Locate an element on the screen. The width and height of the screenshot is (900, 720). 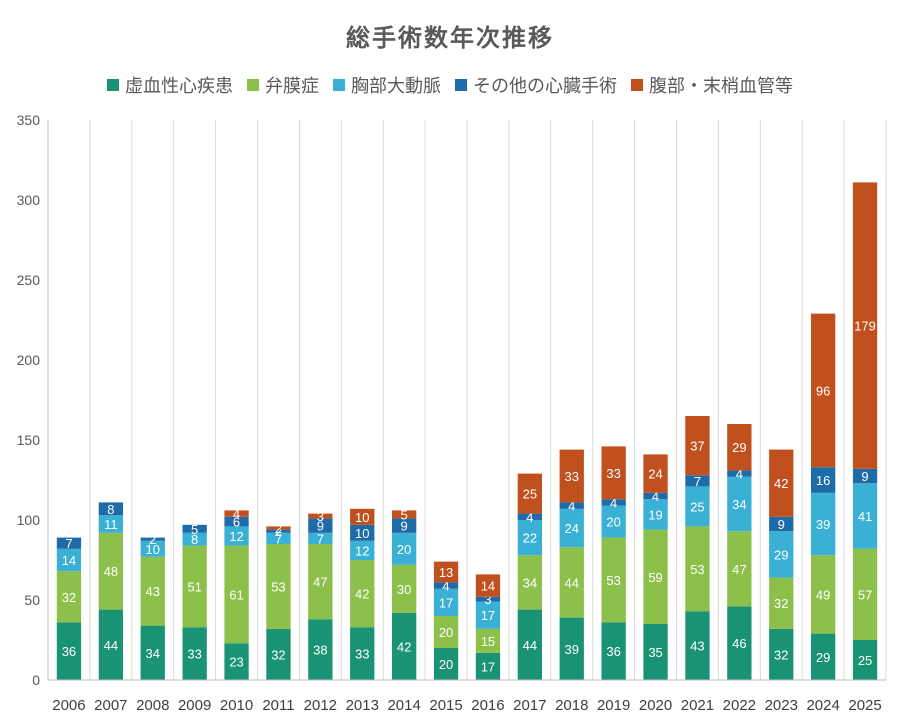
x-tick-label: 2024 is located at coordinates (822, 705).